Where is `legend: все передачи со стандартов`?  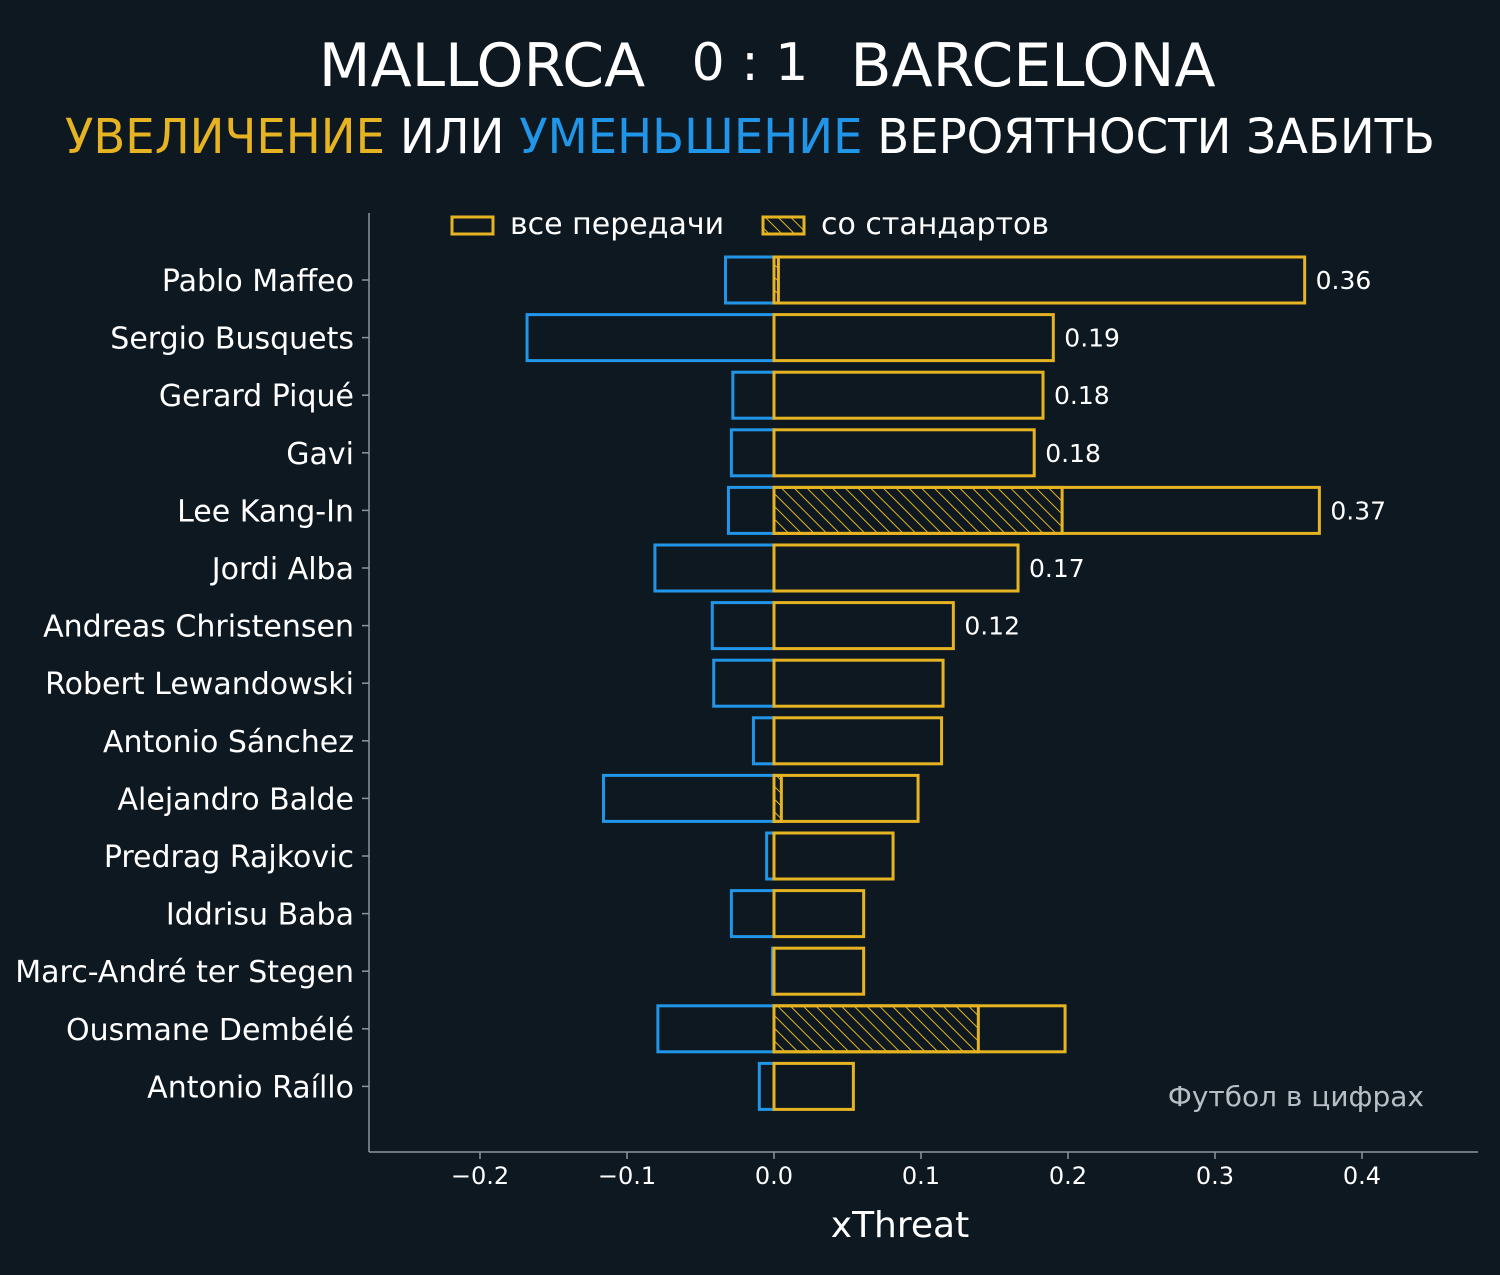
legend: все передачи со стандартов is located at coordinates (749, 224).